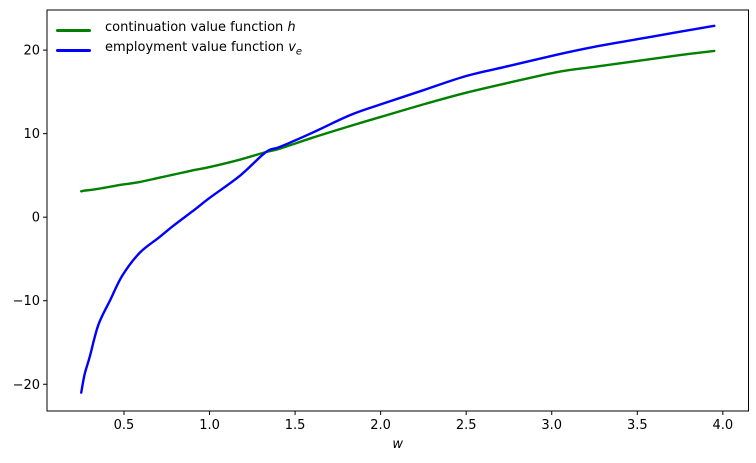 The image size is (756, 463). Describe the element at coordinates (423, 422) in the screenshot. I see `x-axis-ticks: 0.5 1.0 1.5 2.0 2.5 3.0 3.5 4.0` at that location.